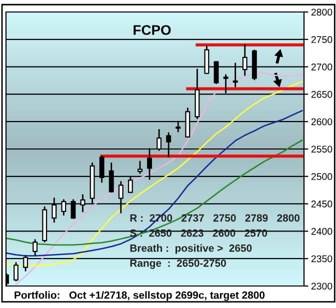  Describe the element at coordinates (321, 40) in the screenshot. I see `y-tick-label: 2750` at that location.